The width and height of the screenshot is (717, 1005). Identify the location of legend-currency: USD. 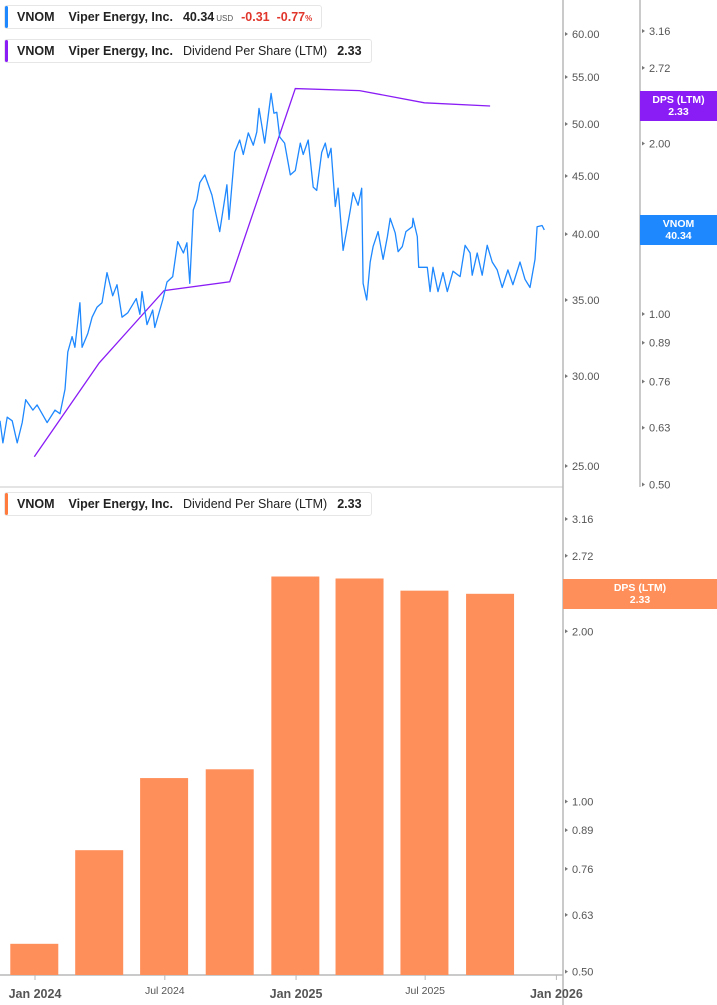
(225, 18).